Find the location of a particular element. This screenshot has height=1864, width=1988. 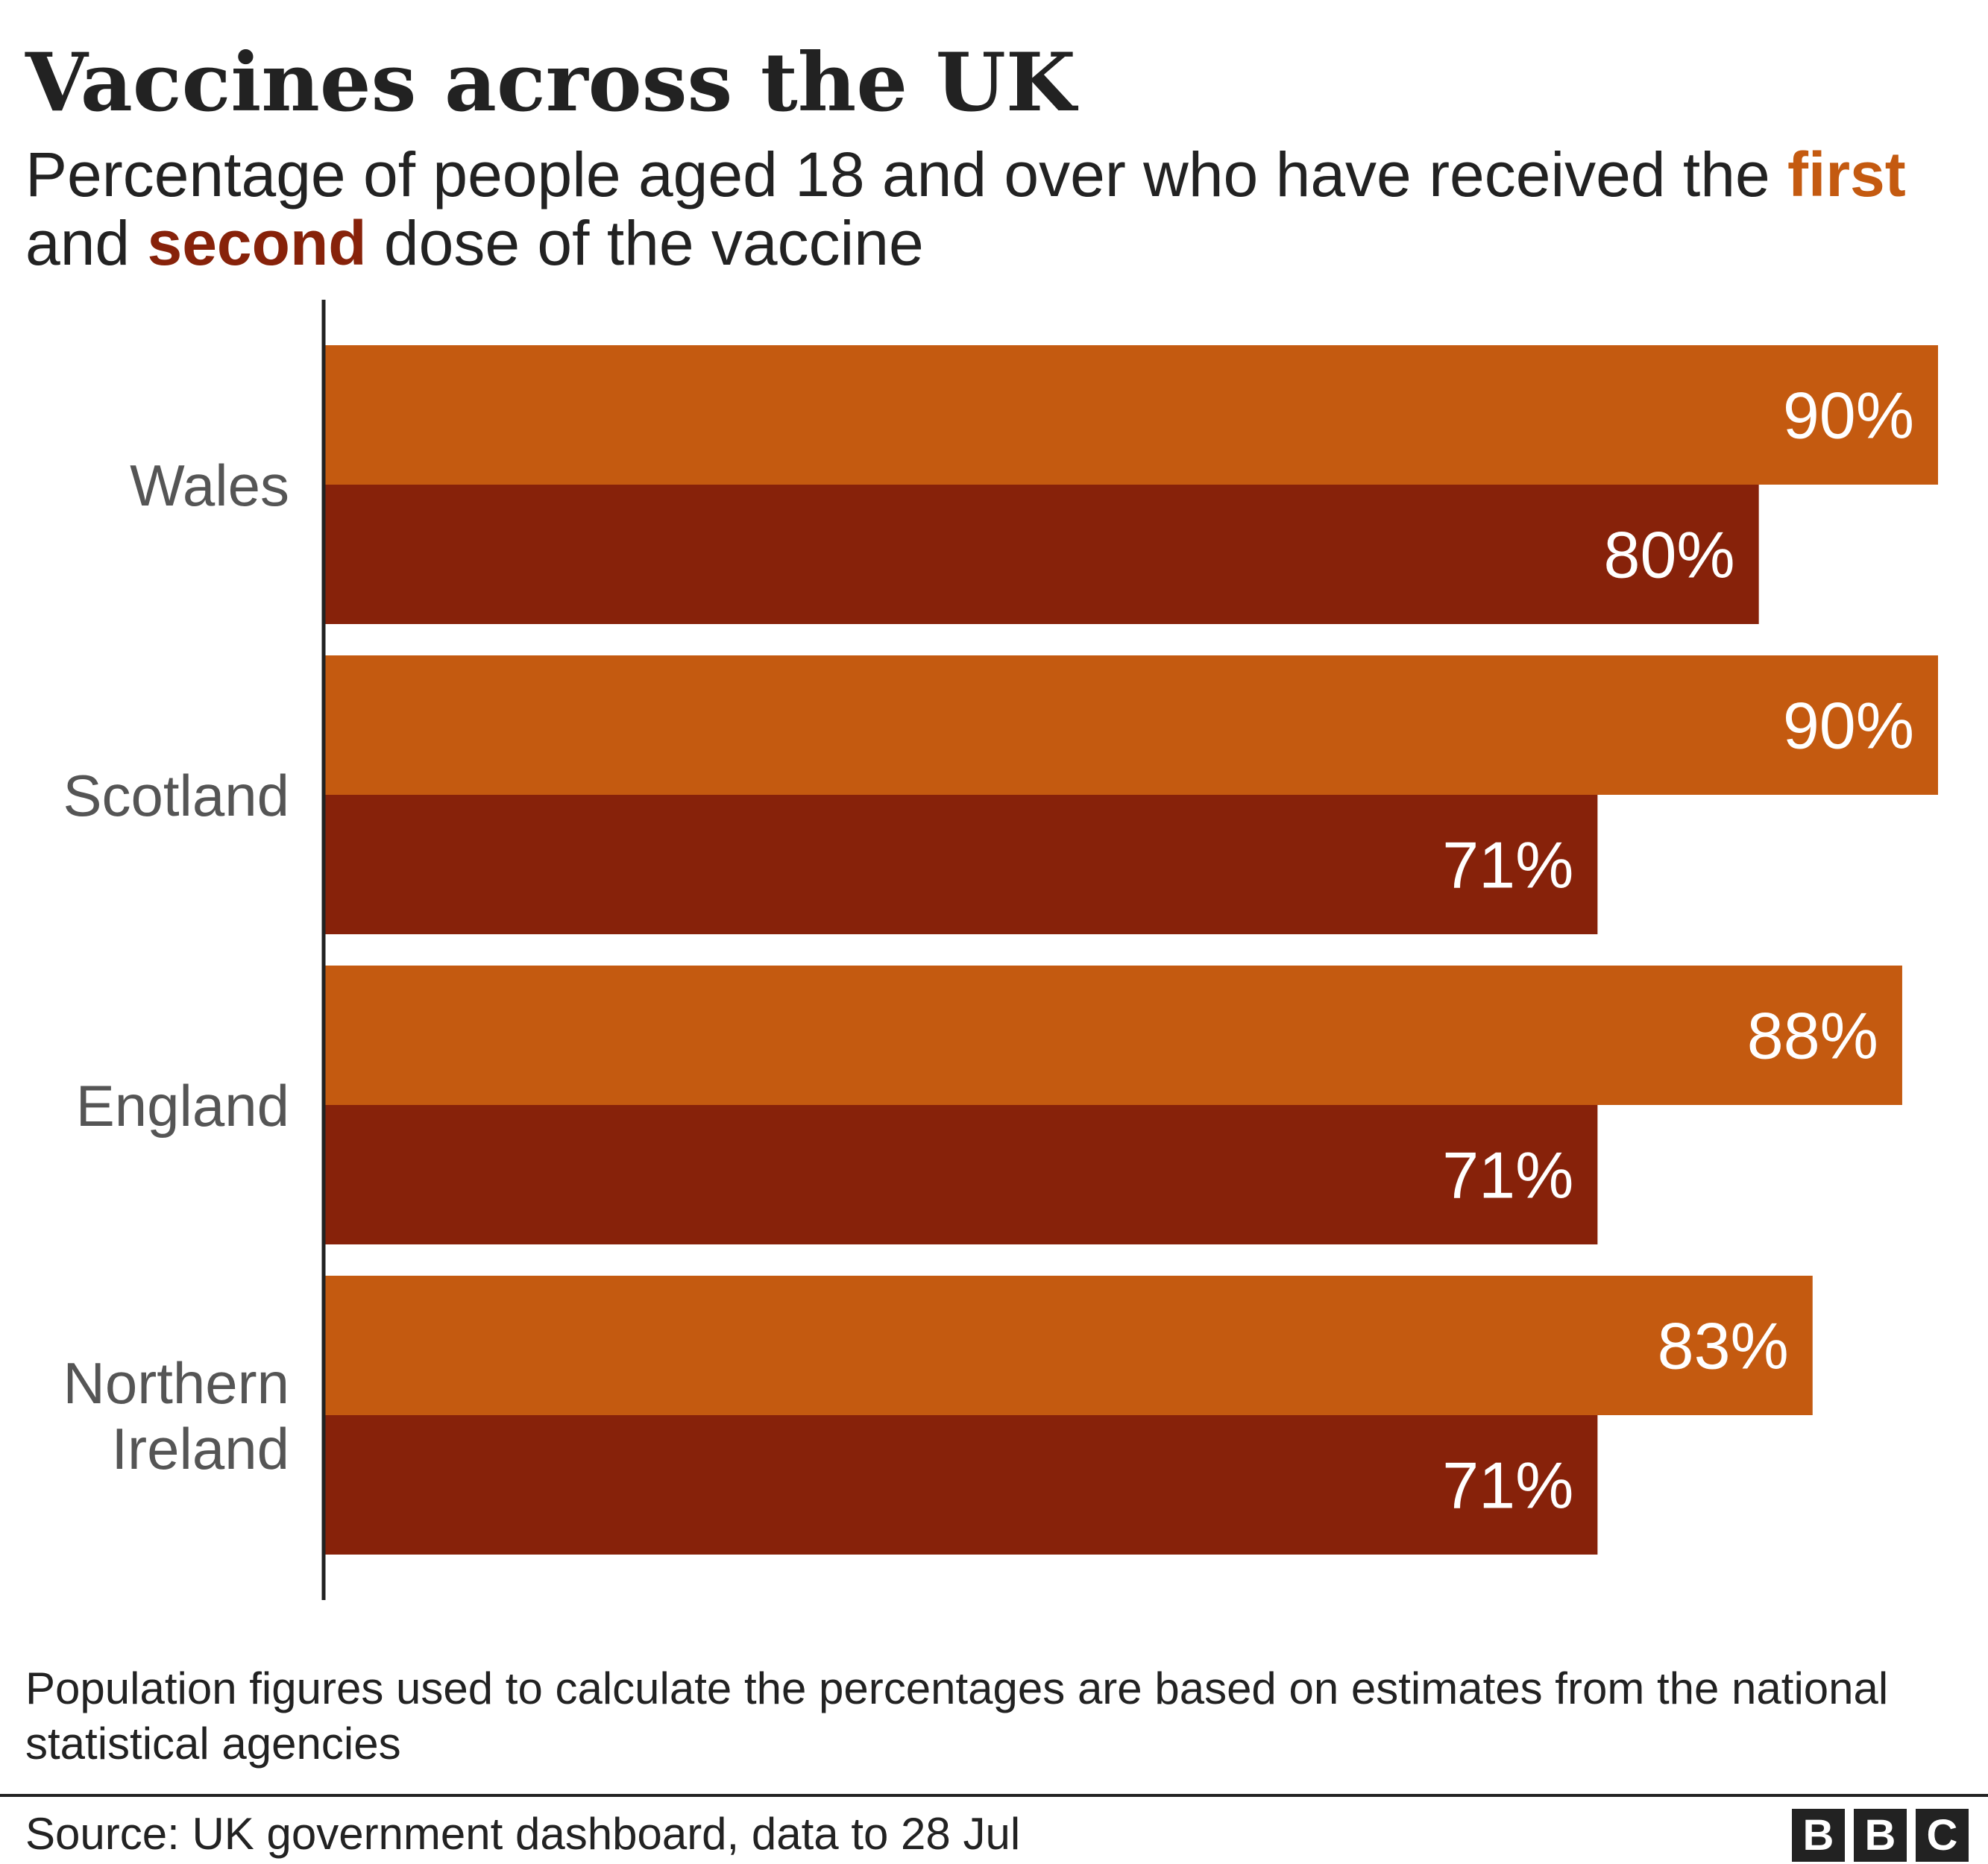

subtitle-first-dose-word: first is located at coordinates (1846, 174).